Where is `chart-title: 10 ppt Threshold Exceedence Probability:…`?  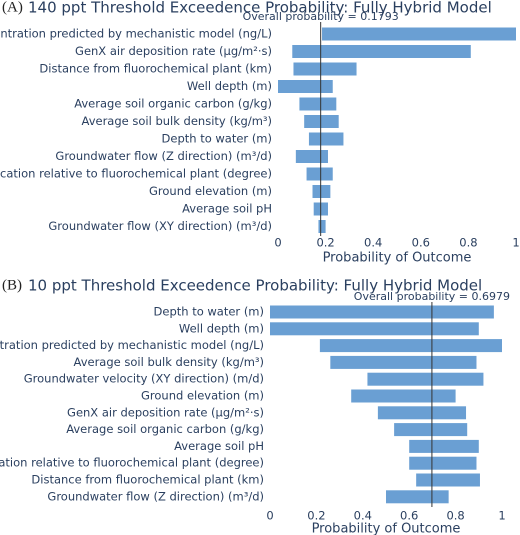
chart-title: 10 ppt Threshold Exceedence Probability:… is located at coordinates (255, 286).